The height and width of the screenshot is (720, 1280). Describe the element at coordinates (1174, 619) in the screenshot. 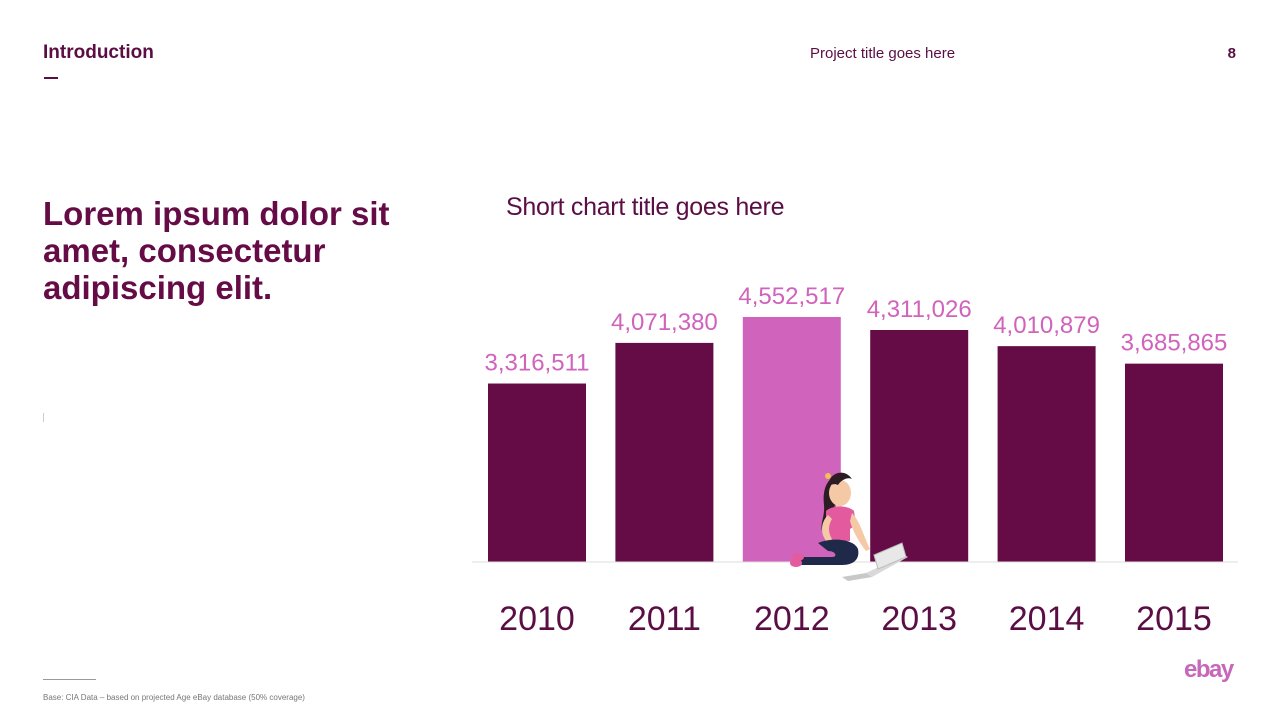

I see `category-label-2015: 2015` at that location.